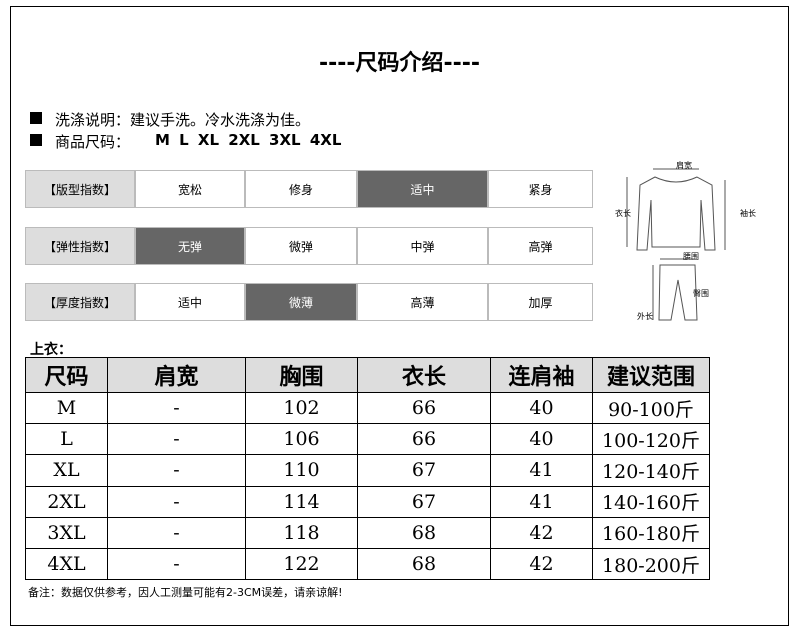 The height and width of the screenshot is (626, 799). I want to click on table-caption: 上衣：, so click(51, 350).